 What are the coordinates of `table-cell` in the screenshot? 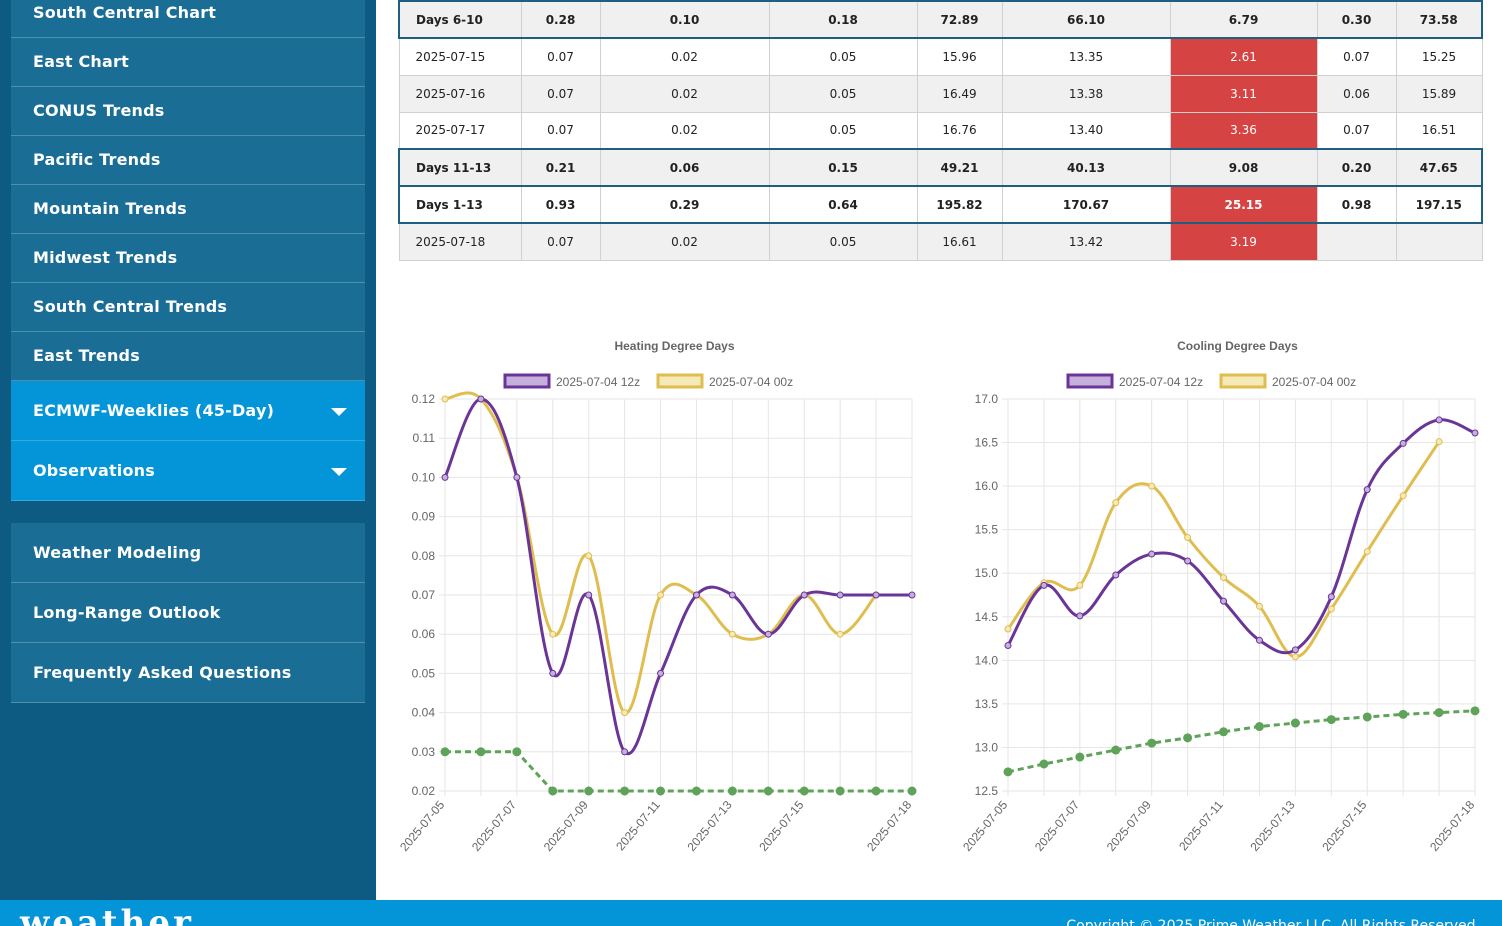 It's located at (1439, 241).